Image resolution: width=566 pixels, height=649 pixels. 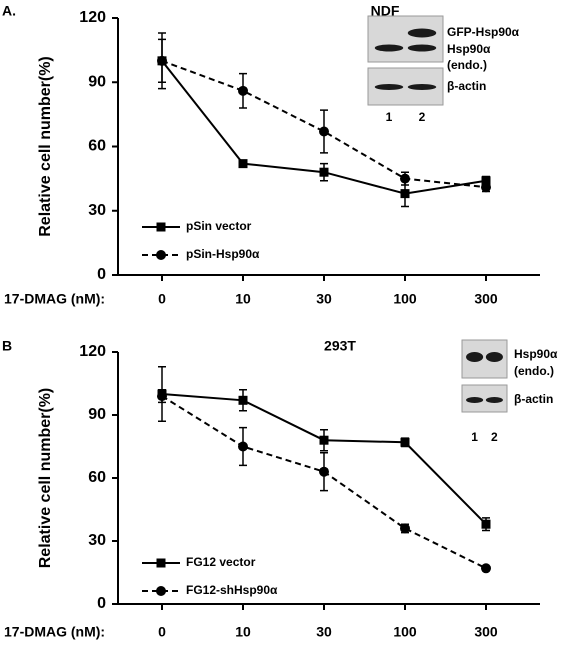 I want to click on legend-label: pSin-Hsp90α, so click(x=223, y=254).